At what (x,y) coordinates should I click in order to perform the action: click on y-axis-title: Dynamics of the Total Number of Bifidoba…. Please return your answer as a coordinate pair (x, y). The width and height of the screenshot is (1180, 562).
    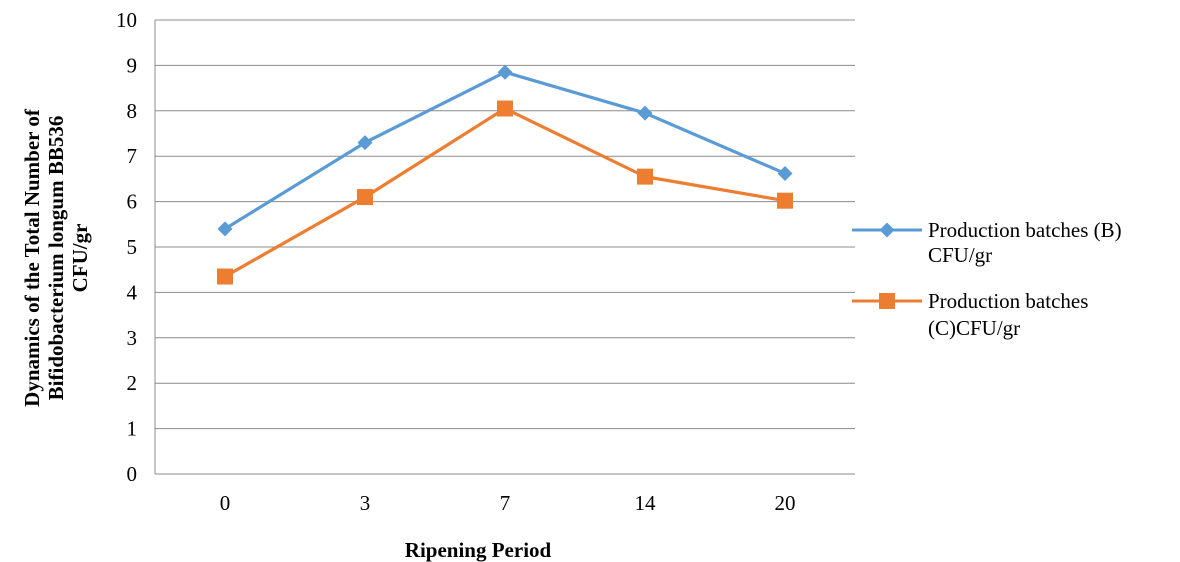
    Looking at the image, I should click on (56, 257).